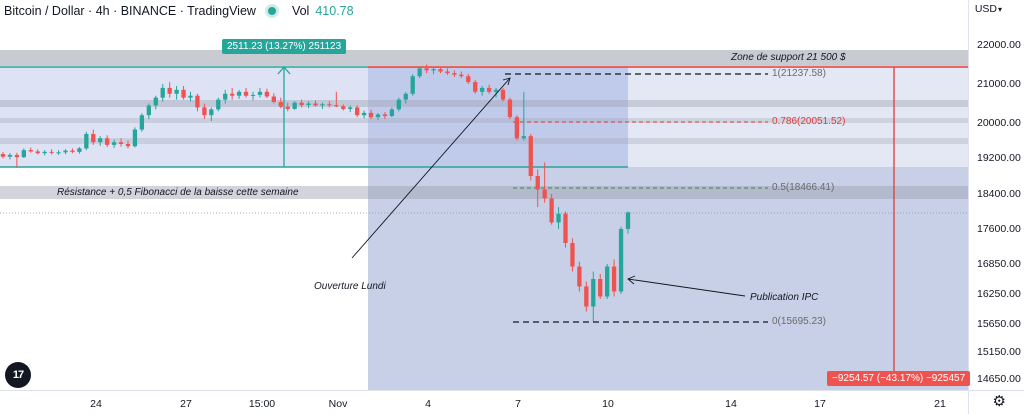 This screenshot has height=414, width=1024. Describe the element at coordinates (484, 58) in the screenshot. I see `support-zone-band` at that location.